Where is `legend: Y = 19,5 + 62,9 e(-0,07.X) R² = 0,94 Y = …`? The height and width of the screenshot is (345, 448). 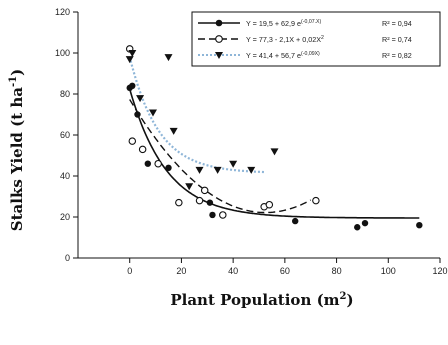 legend: Y = 19,5 + 62,9 e(-0,07.X) R² = 0,94 Y = … is located at coordinates (316, 39).